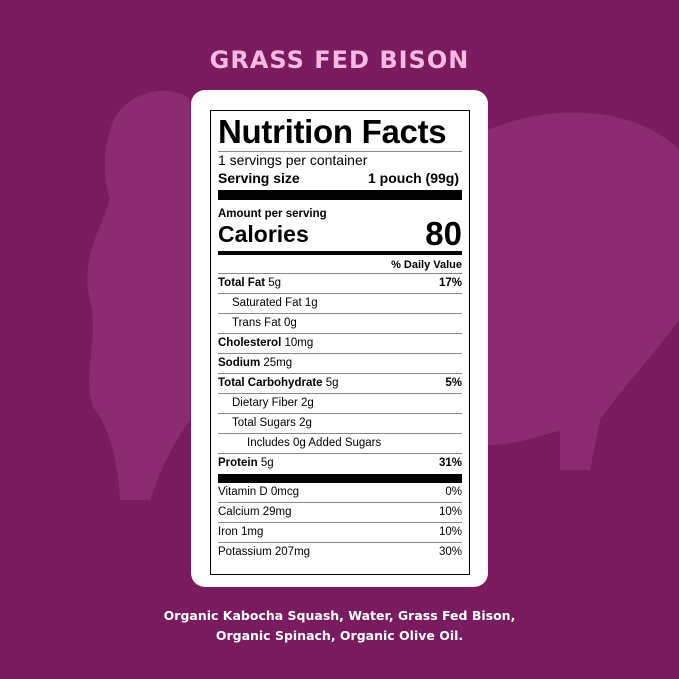 The height and width of the screenshot is (679, 679). Describe the element at coordinates (299, 343) in the screenshot. I see `nutrient-amount: 10mg` at that location.